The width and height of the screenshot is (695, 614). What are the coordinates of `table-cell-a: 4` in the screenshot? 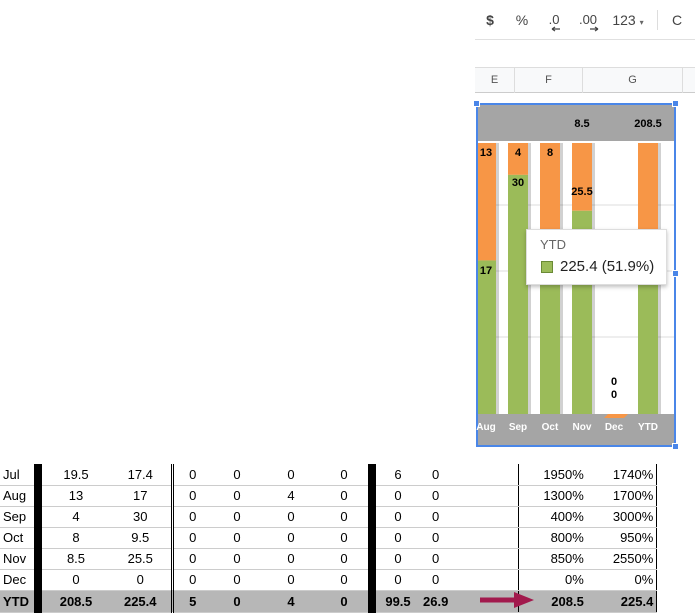 It's located at (72, 517).